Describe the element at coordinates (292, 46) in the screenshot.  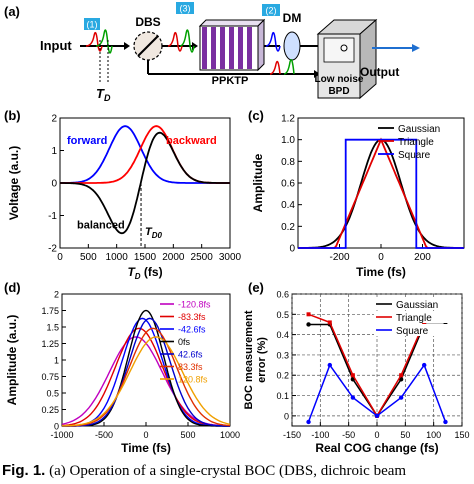
I see `dm-element` at that location.